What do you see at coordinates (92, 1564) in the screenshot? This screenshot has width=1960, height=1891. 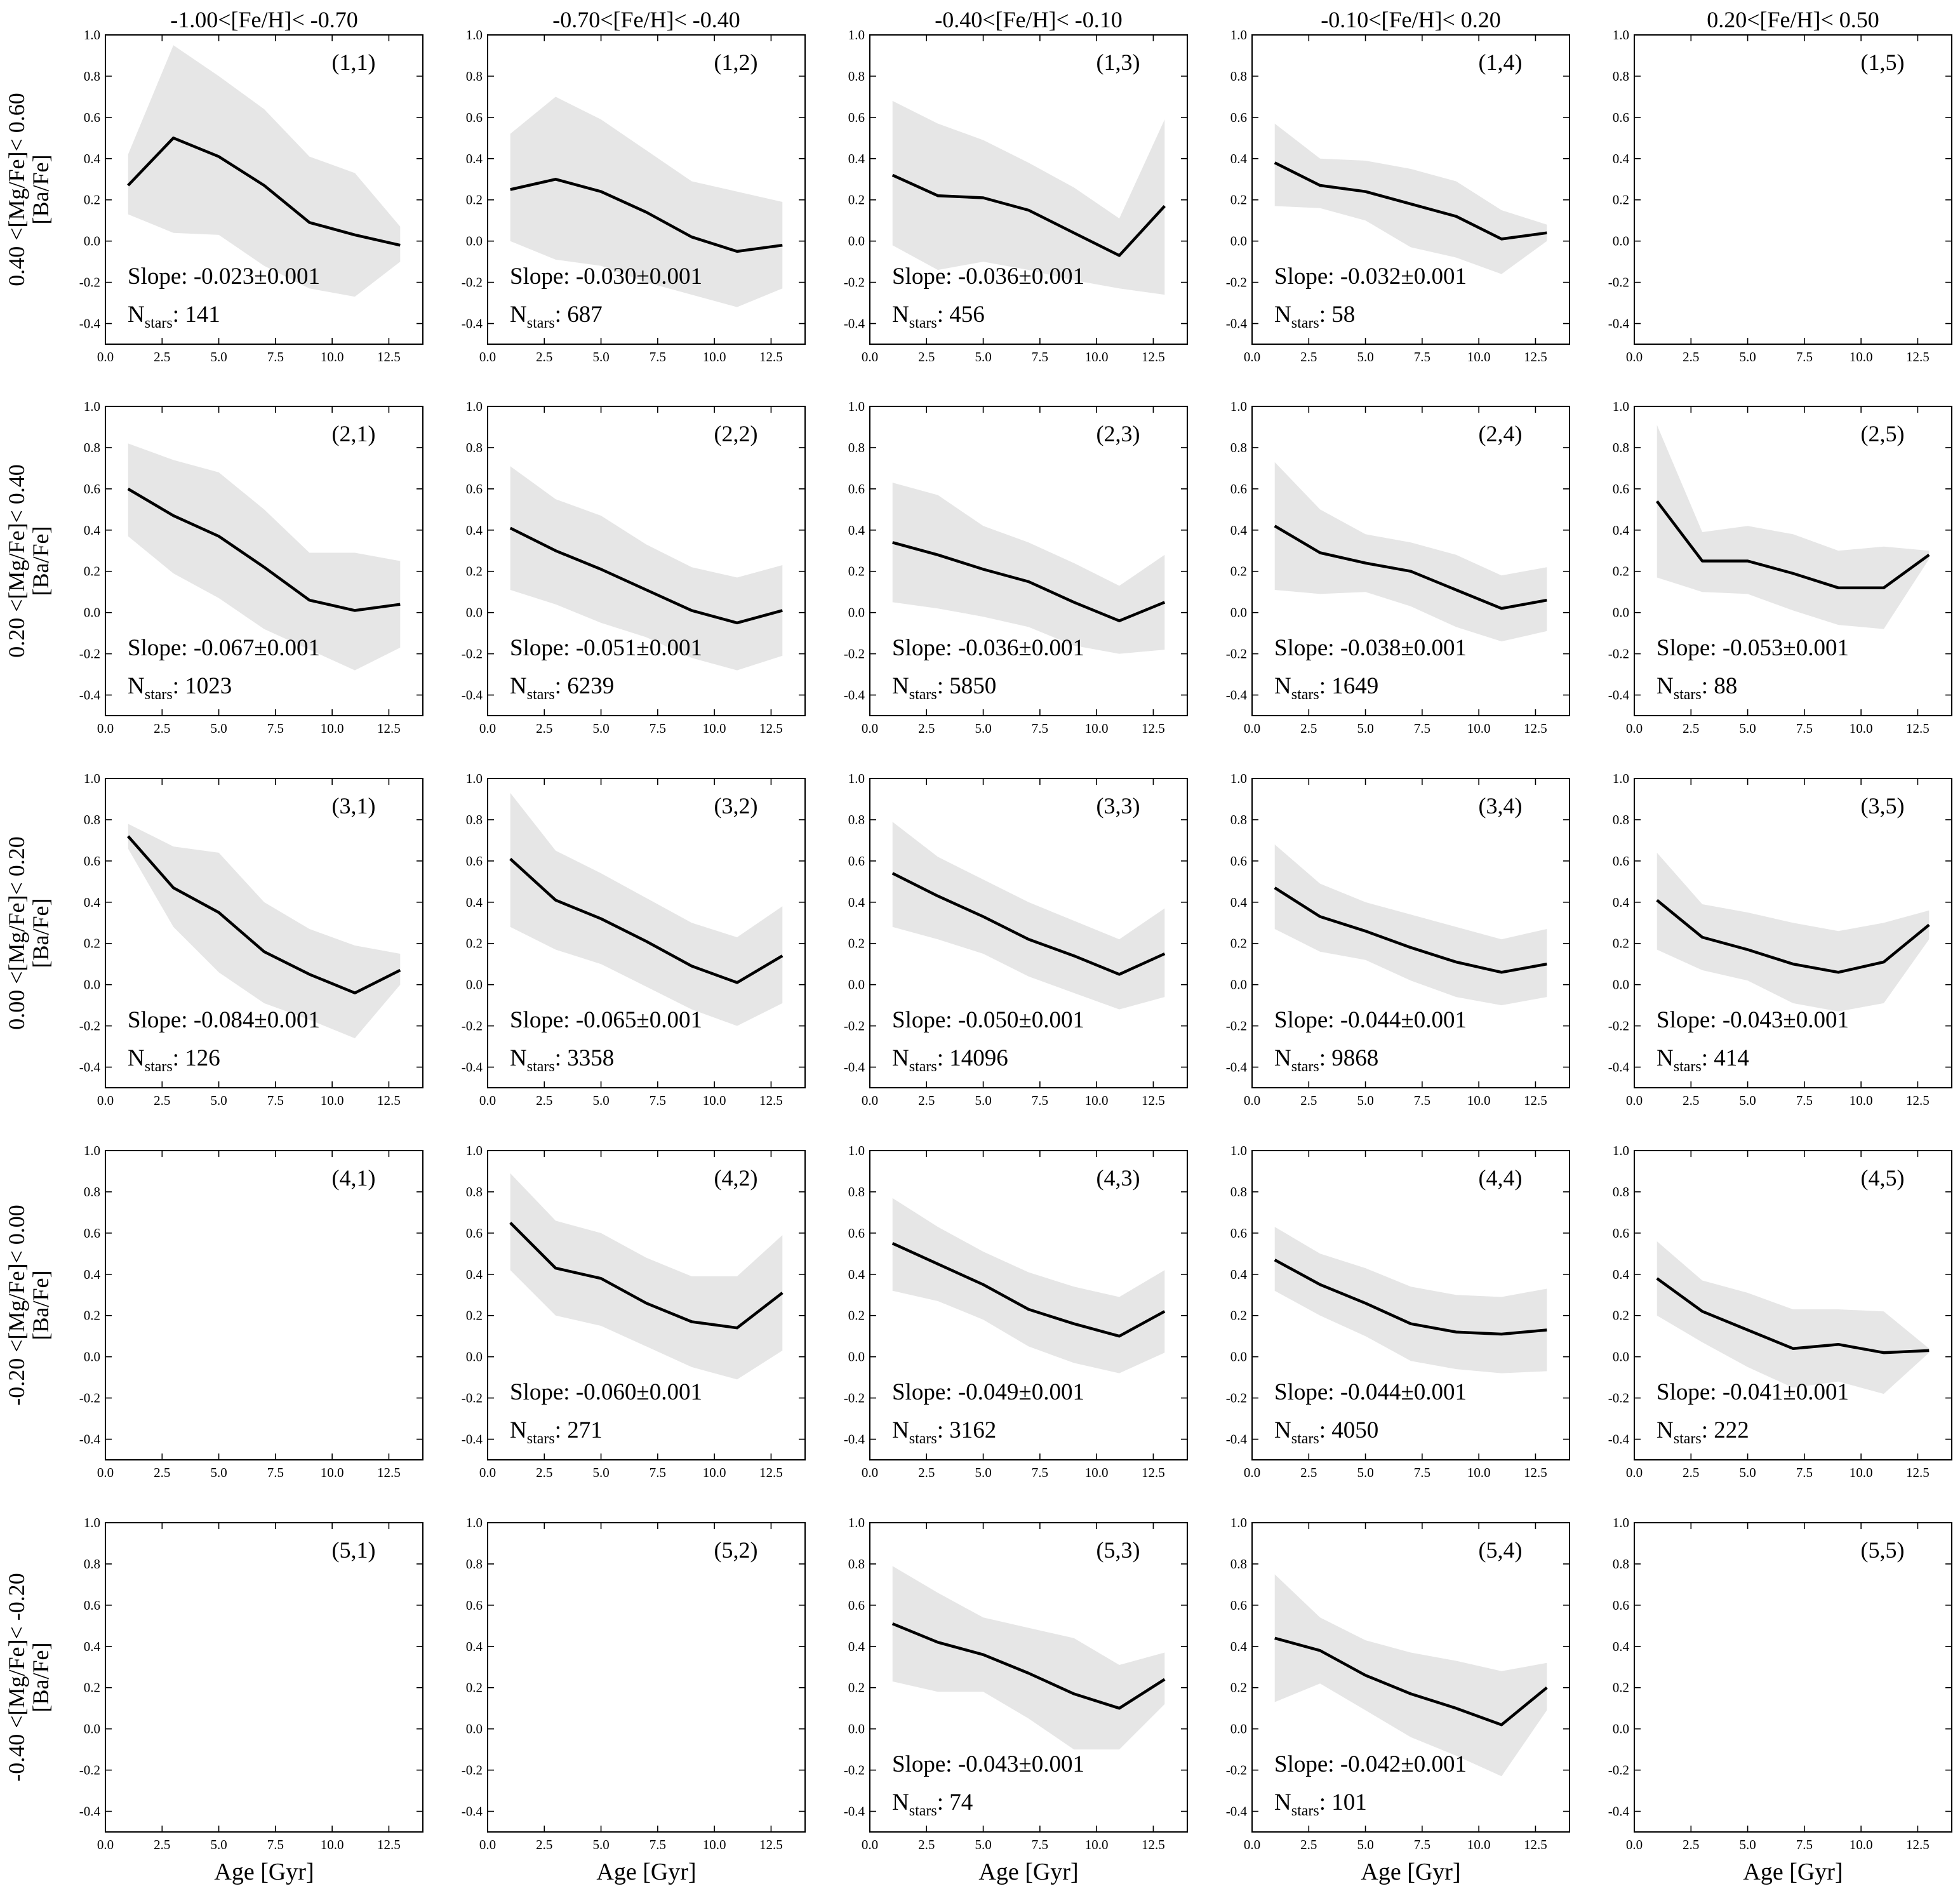 I see `y-tick-label: 0.8` at bounding box center [92, 1564].